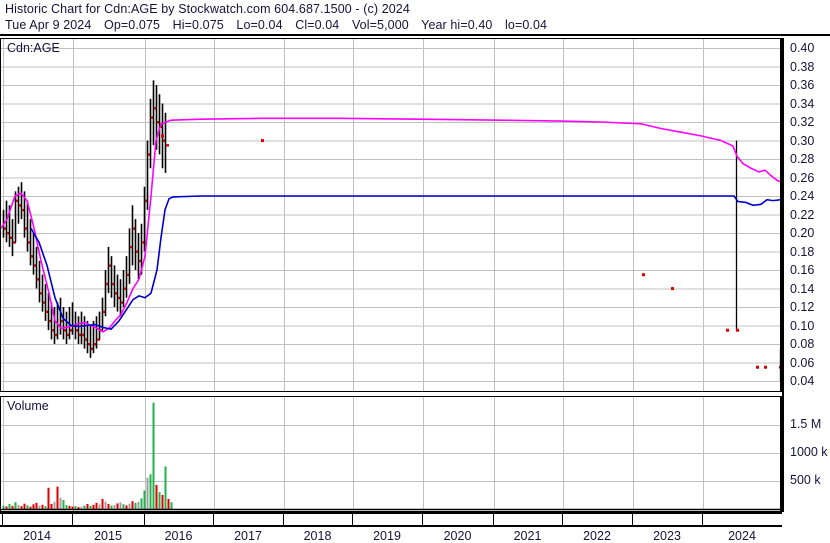  I want to click on volume-axis-tick-label: 1000 k, so click(809, 452).